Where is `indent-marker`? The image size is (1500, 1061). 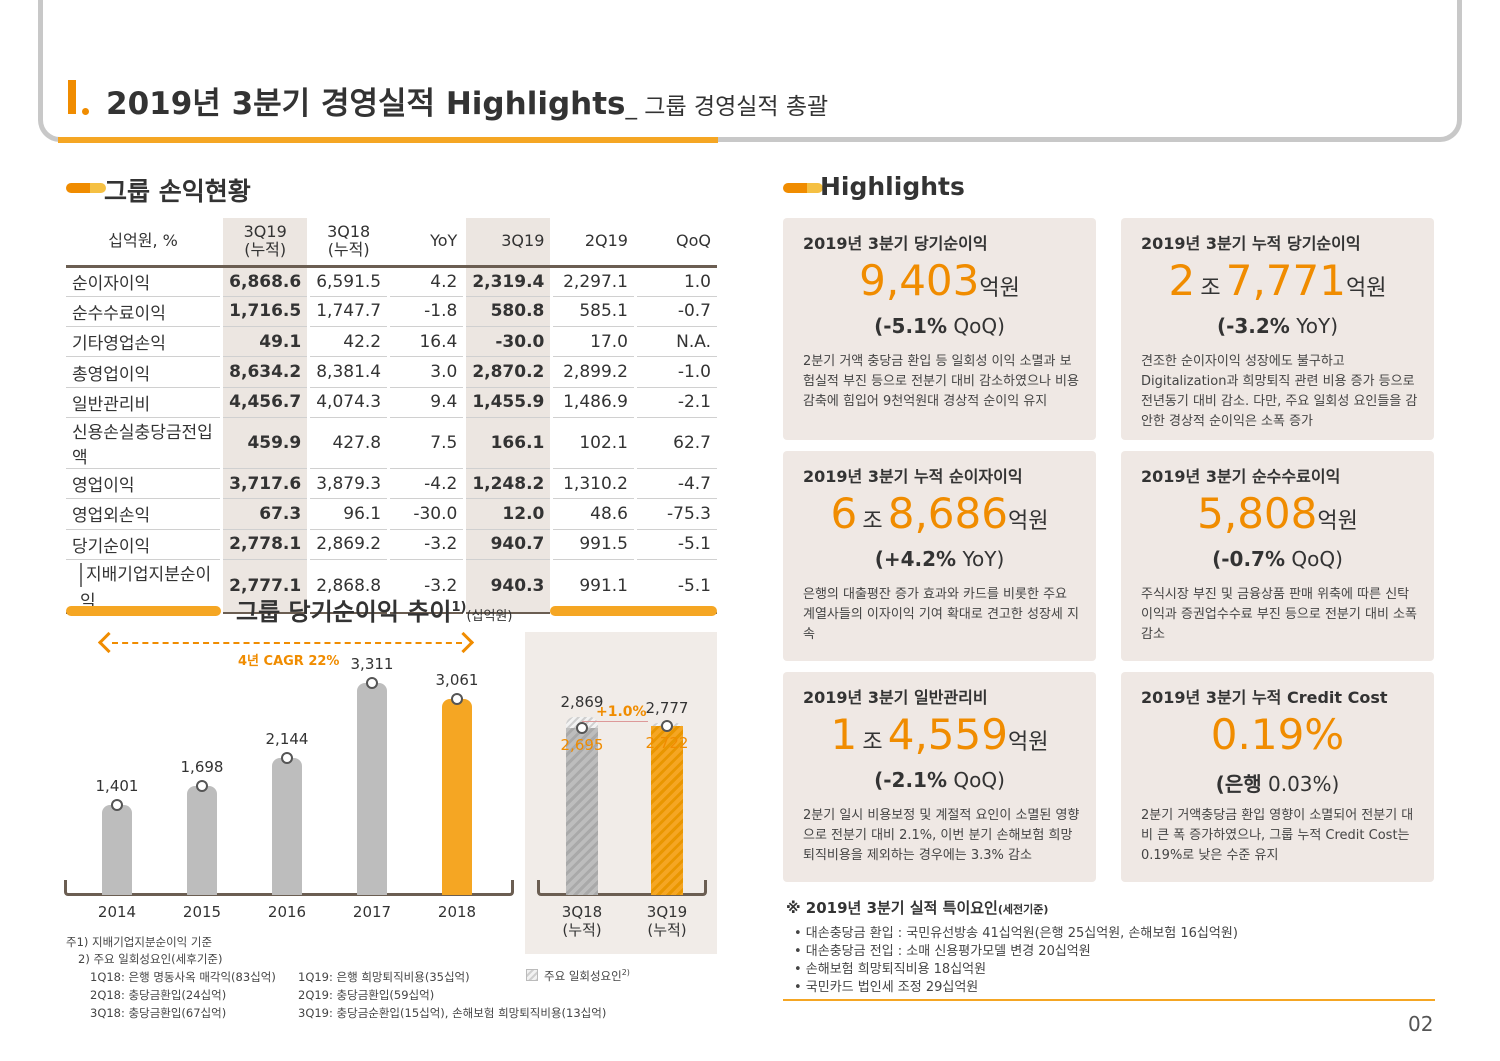
indent-marker is located at coordinates (81, 574).